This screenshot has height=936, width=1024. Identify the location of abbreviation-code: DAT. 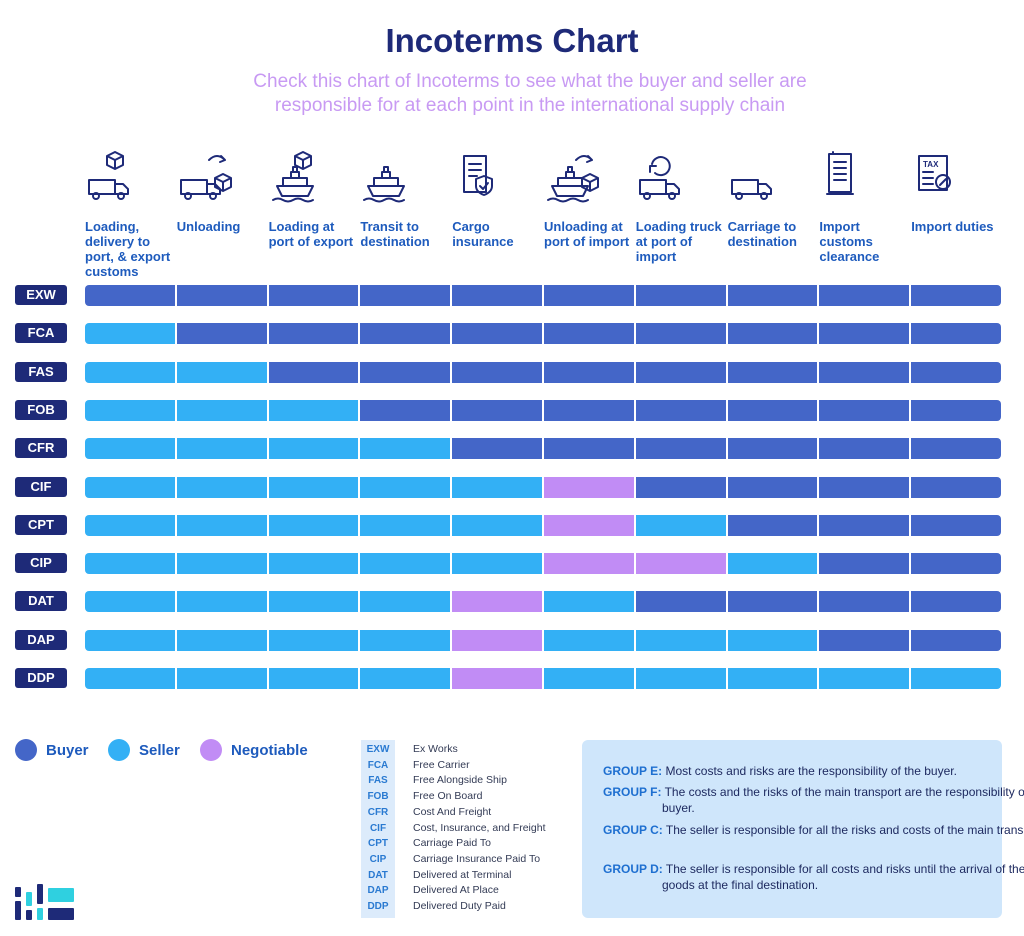
(378, 875).